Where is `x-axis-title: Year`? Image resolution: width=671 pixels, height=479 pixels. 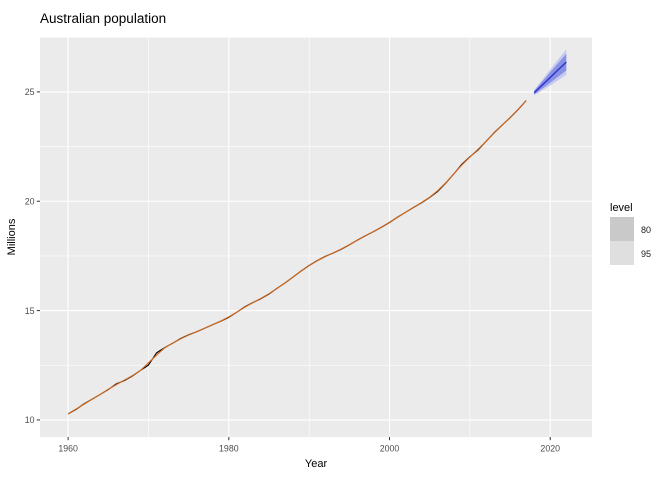
x-axis-title: Year is located at coordinates (316, 464).